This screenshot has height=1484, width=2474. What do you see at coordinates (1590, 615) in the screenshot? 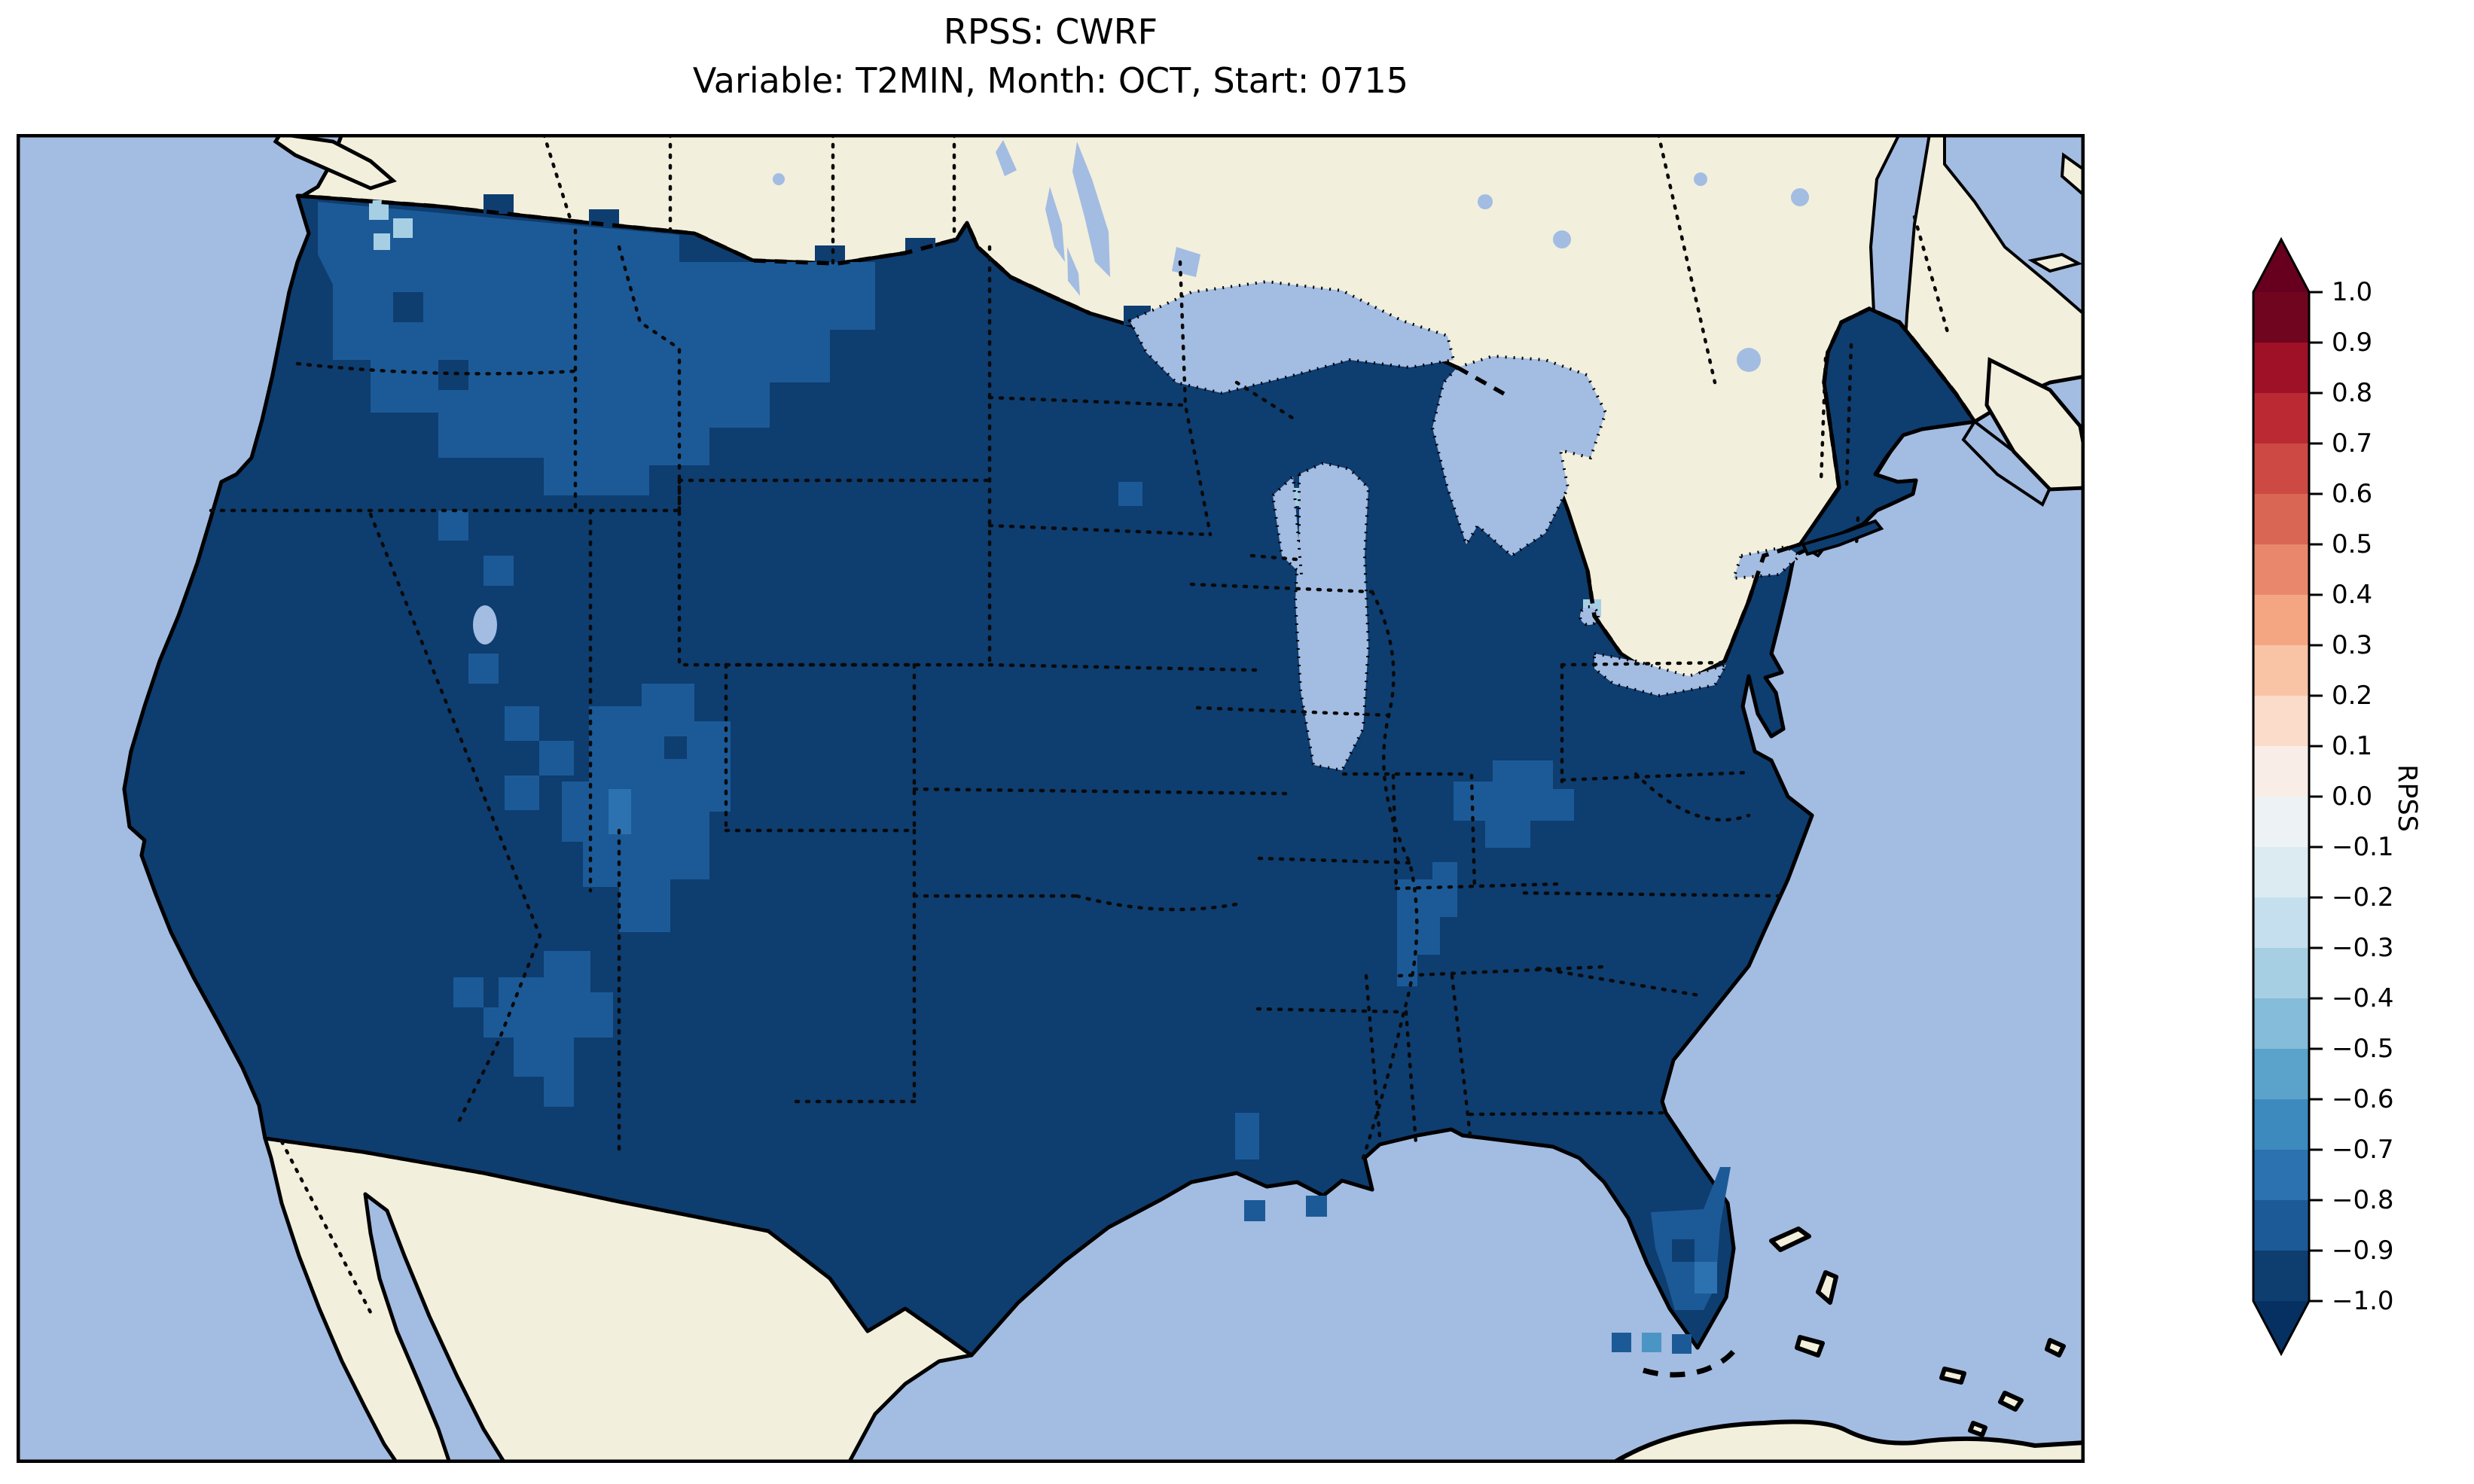
I see `lake-st-clair` at bounding box center [1590, 615].